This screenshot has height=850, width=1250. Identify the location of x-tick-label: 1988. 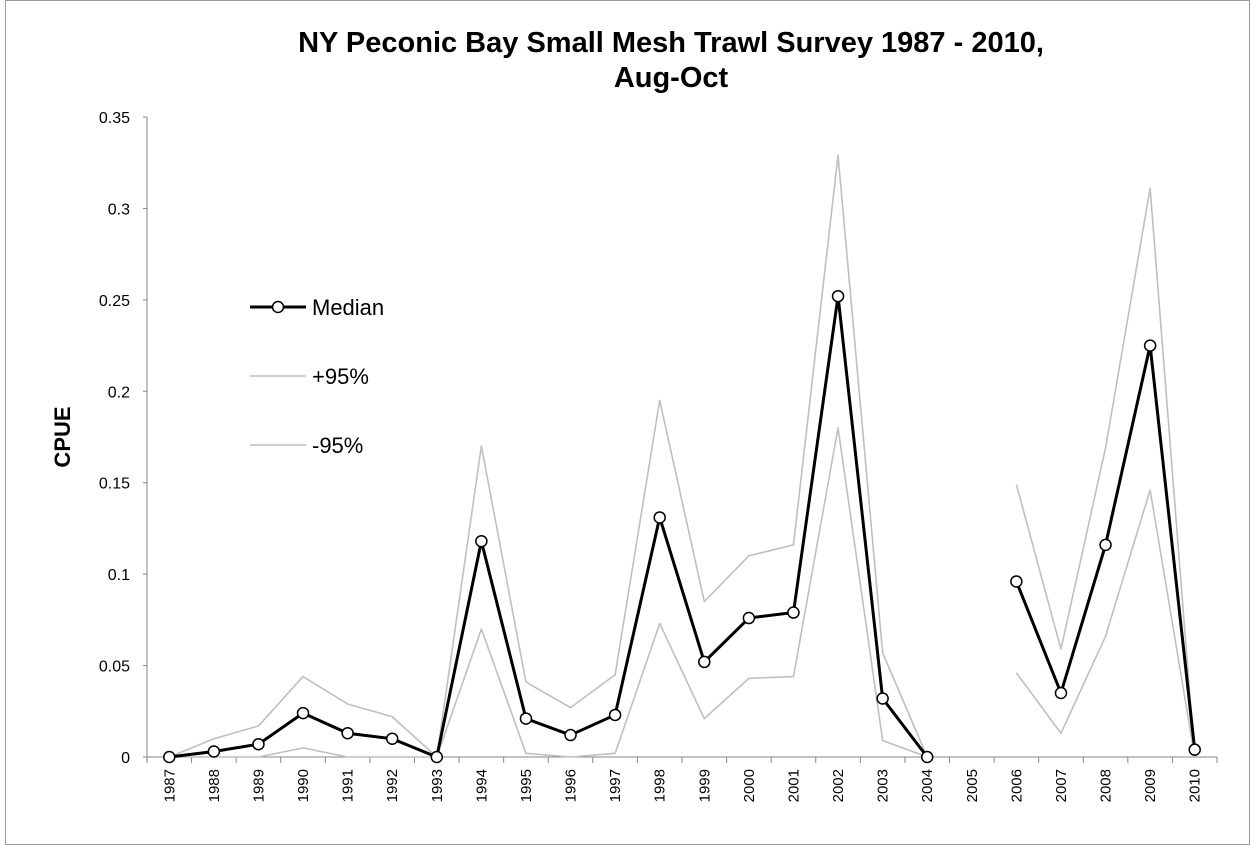
(214, 785).